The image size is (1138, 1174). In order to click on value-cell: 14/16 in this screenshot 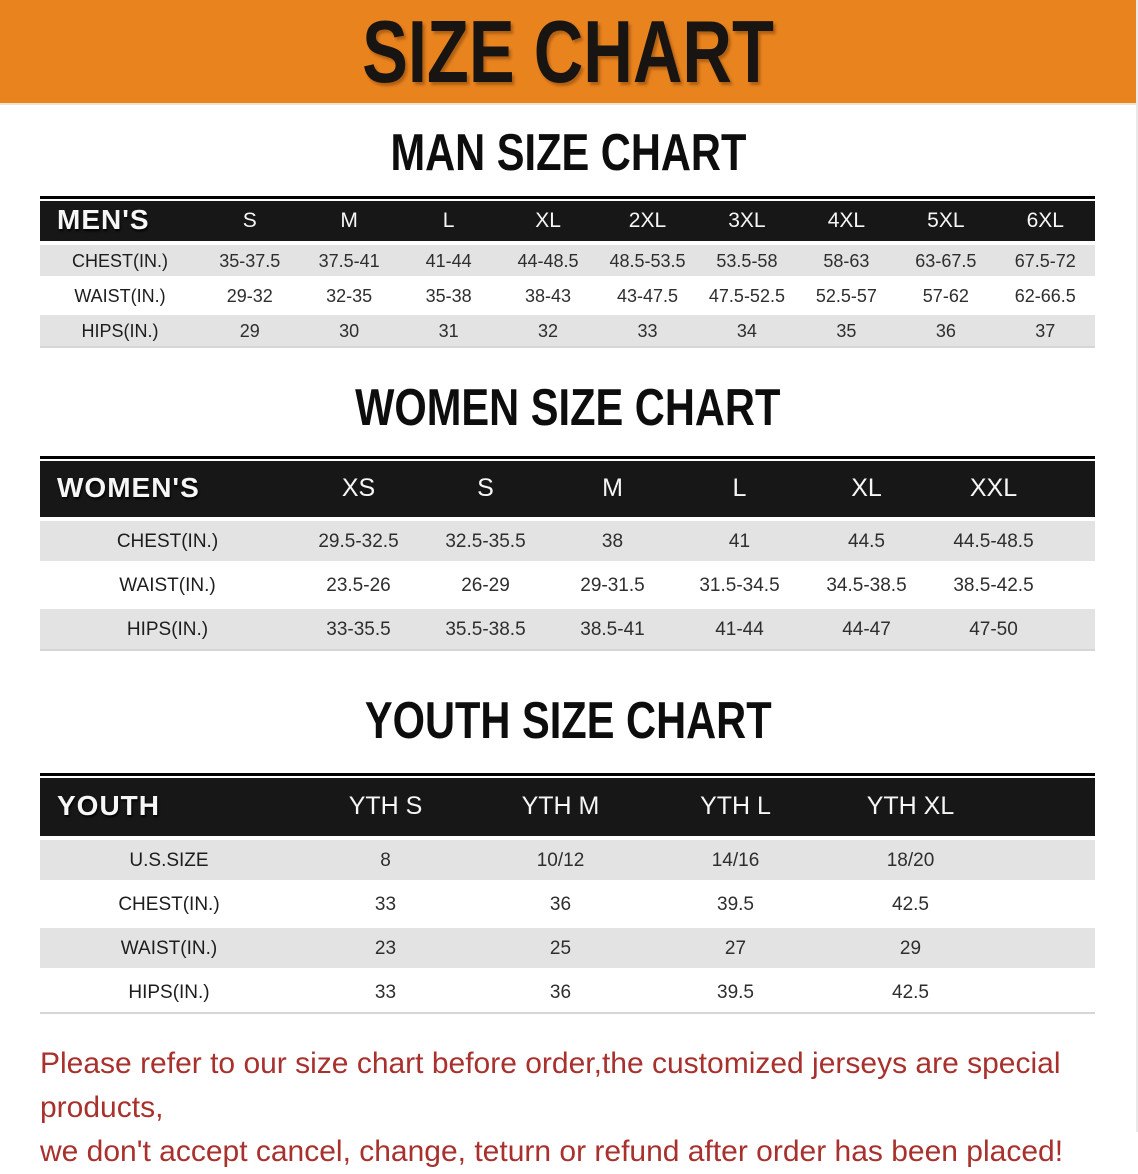, I will do `click(735, 860)`.